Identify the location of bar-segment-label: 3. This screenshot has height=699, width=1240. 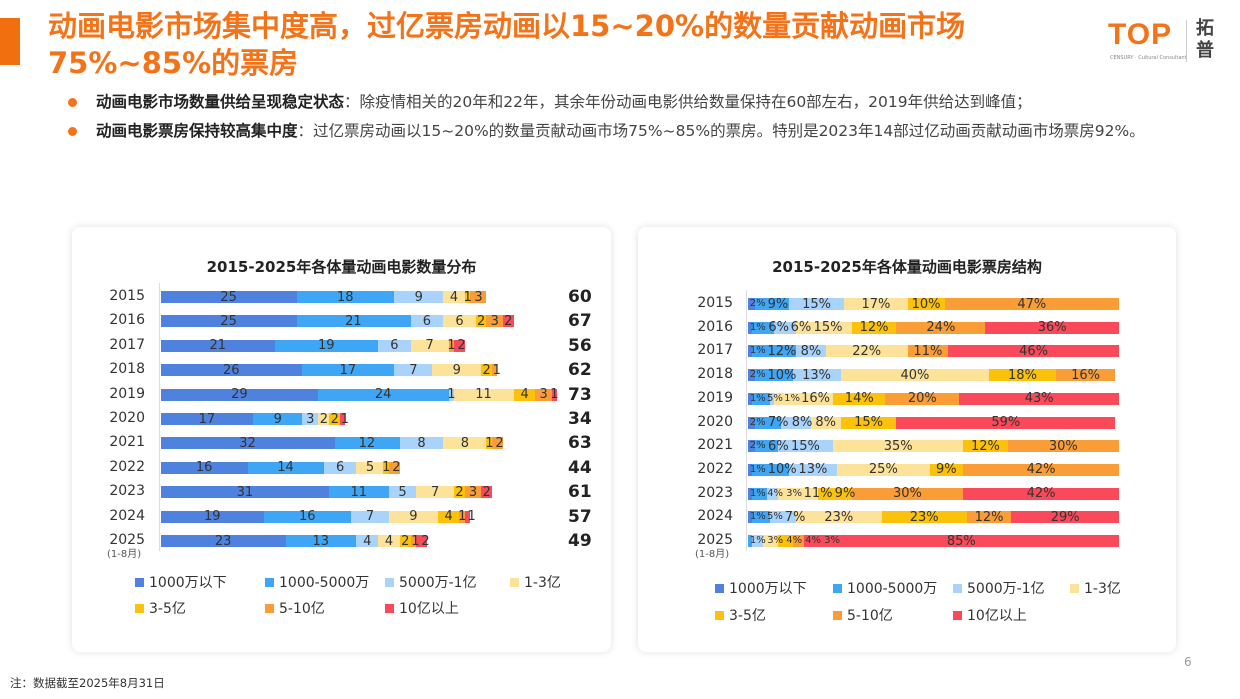
(478, 297).